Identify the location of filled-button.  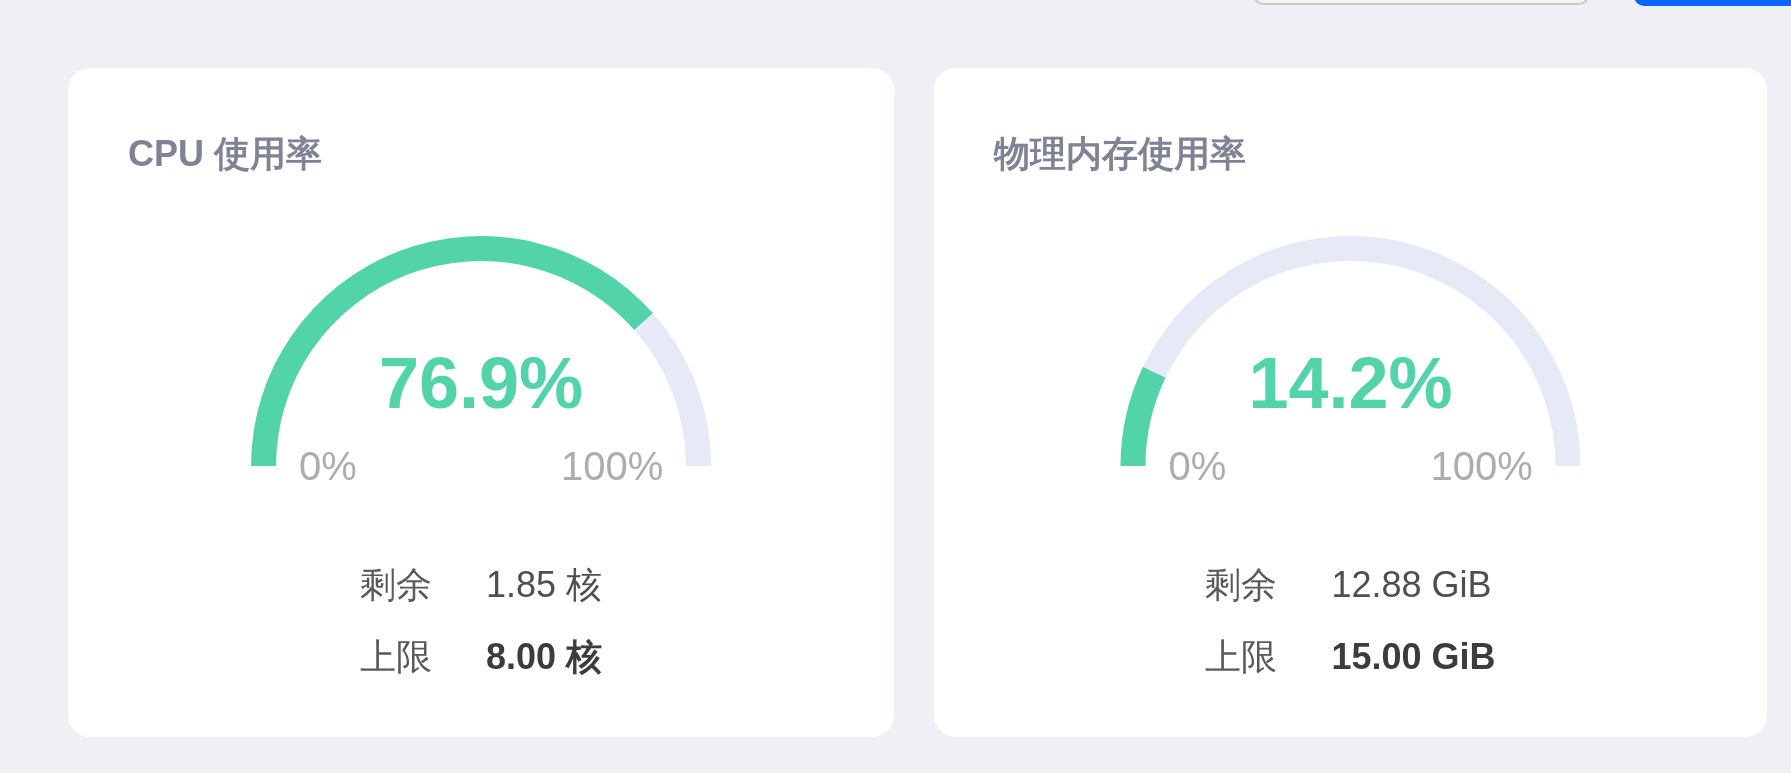
(1712, 3).